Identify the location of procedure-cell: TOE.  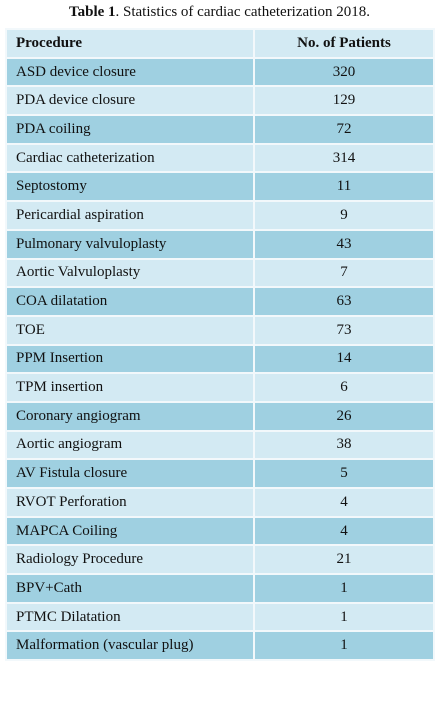
(130, 330).